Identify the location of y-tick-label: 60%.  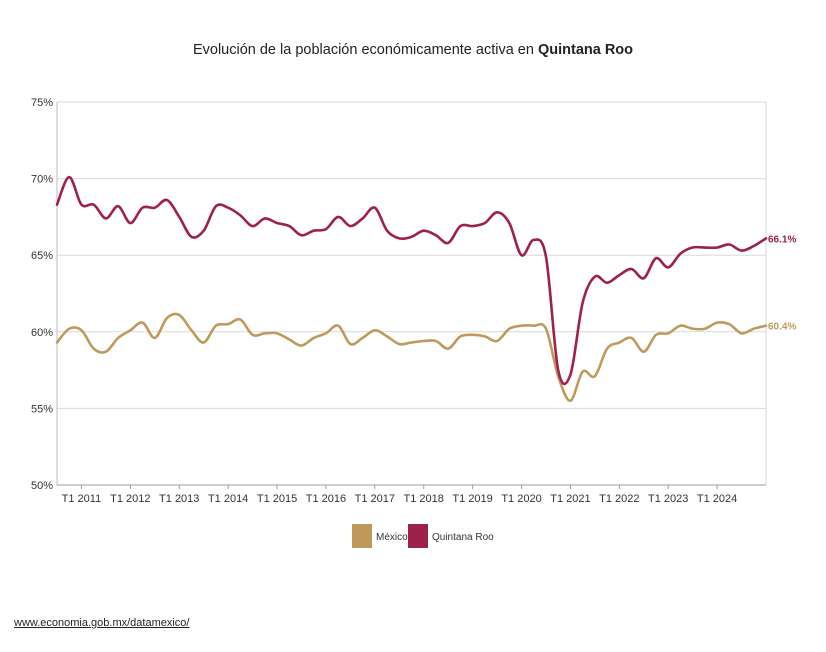
(42, 333).